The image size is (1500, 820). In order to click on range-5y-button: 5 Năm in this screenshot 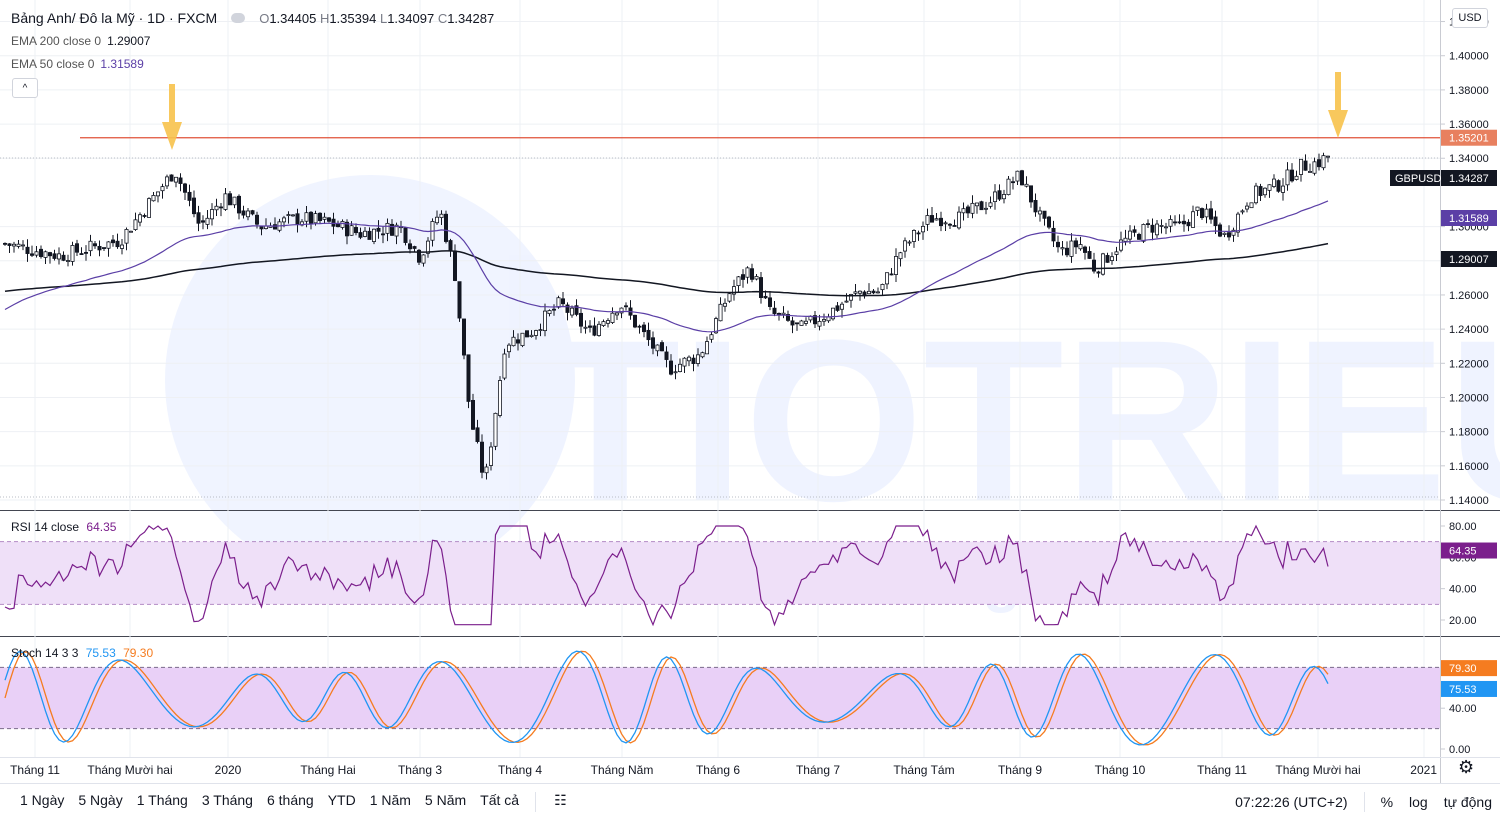, I will do `click(445, 800)`.